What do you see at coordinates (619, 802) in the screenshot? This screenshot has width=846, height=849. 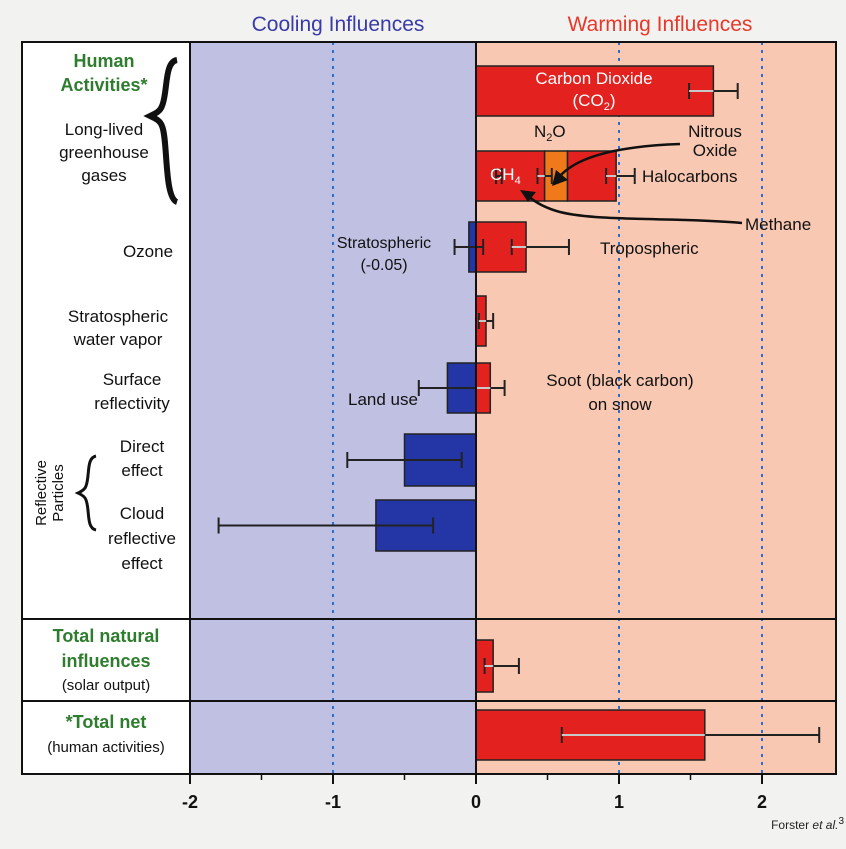 I see `tick-label: 1` at bounding box center [619, 802].